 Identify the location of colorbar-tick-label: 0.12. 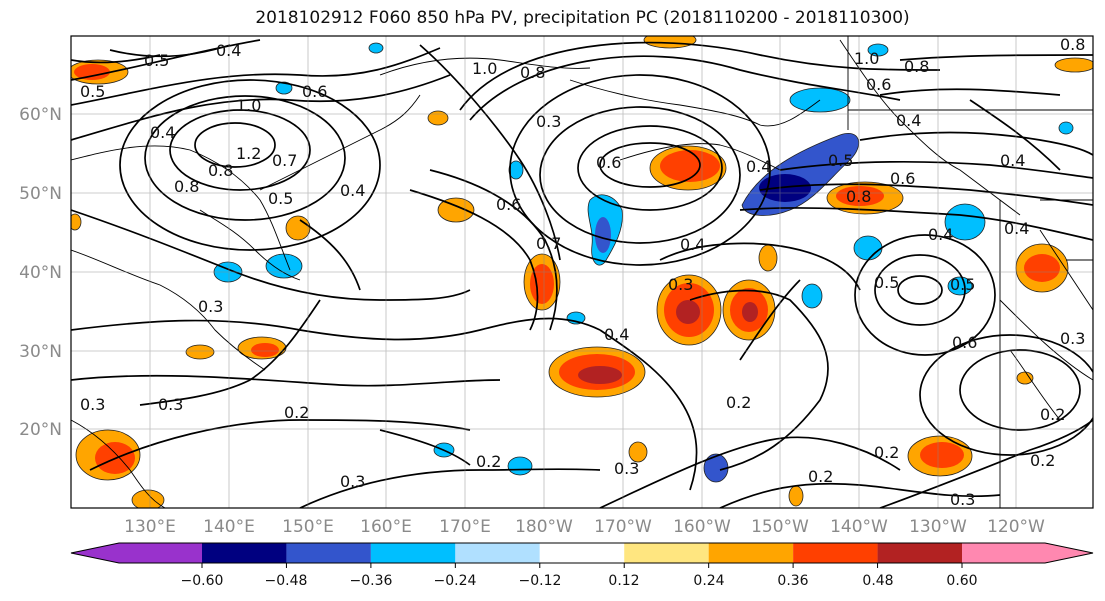
(623, 581).